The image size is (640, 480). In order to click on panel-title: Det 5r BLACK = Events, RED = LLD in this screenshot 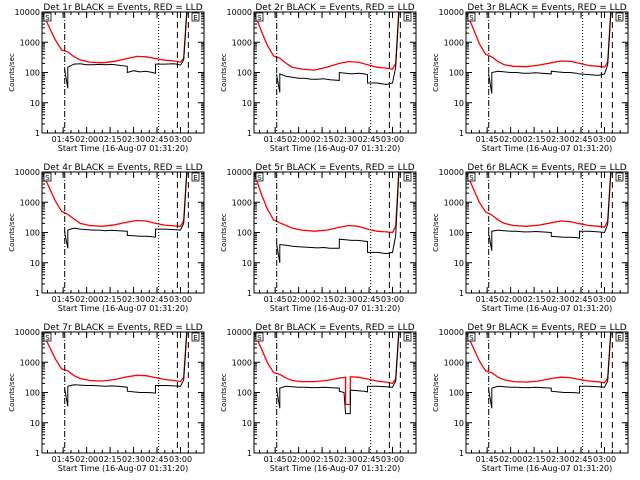, I will do `click(334, 168)`.